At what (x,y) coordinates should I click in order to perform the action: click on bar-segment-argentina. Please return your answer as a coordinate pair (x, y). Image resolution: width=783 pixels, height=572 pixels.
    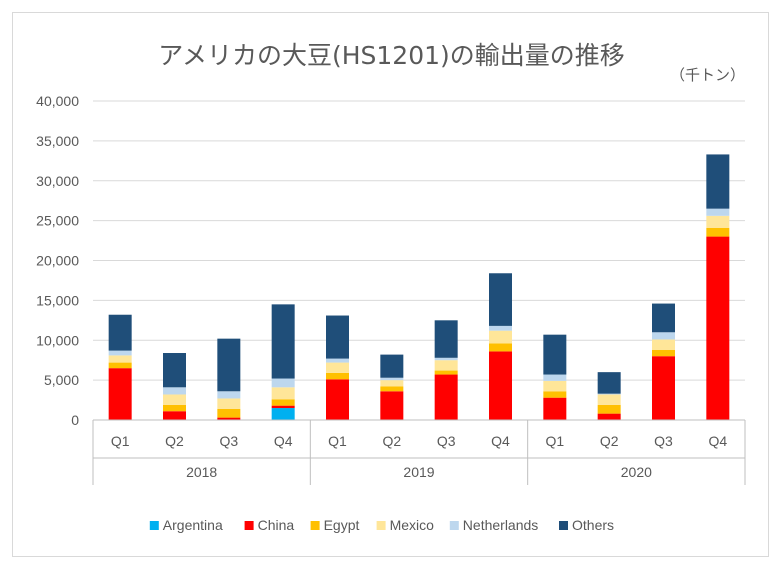
    Looking at the image, I should click on (283, 414).